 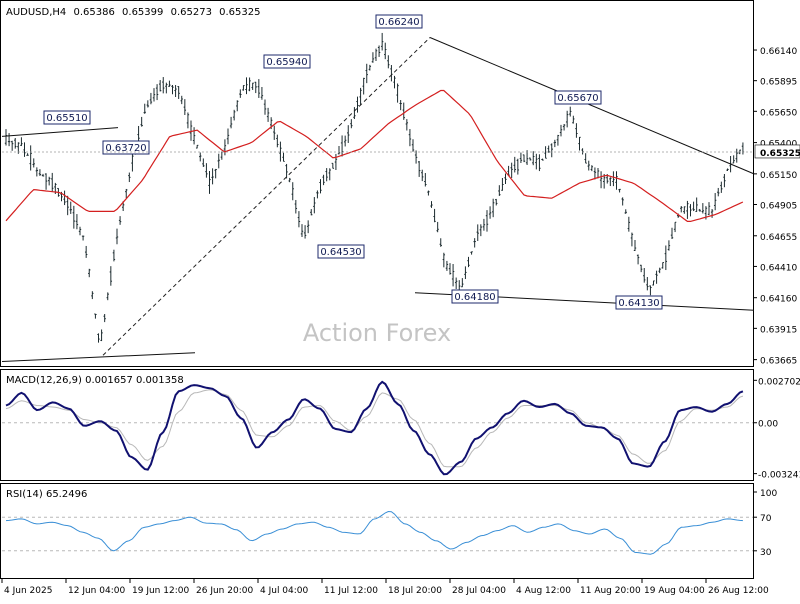 I want to click on watermark-text: Action Forex, so click(x=377, y=333).